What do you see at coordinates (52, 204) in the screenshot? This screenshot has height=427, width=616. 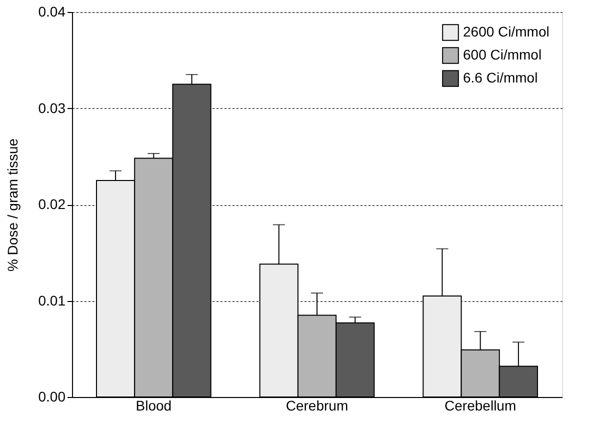 I see `y-tick-label: 0.02` at bounding box center [52, 204].